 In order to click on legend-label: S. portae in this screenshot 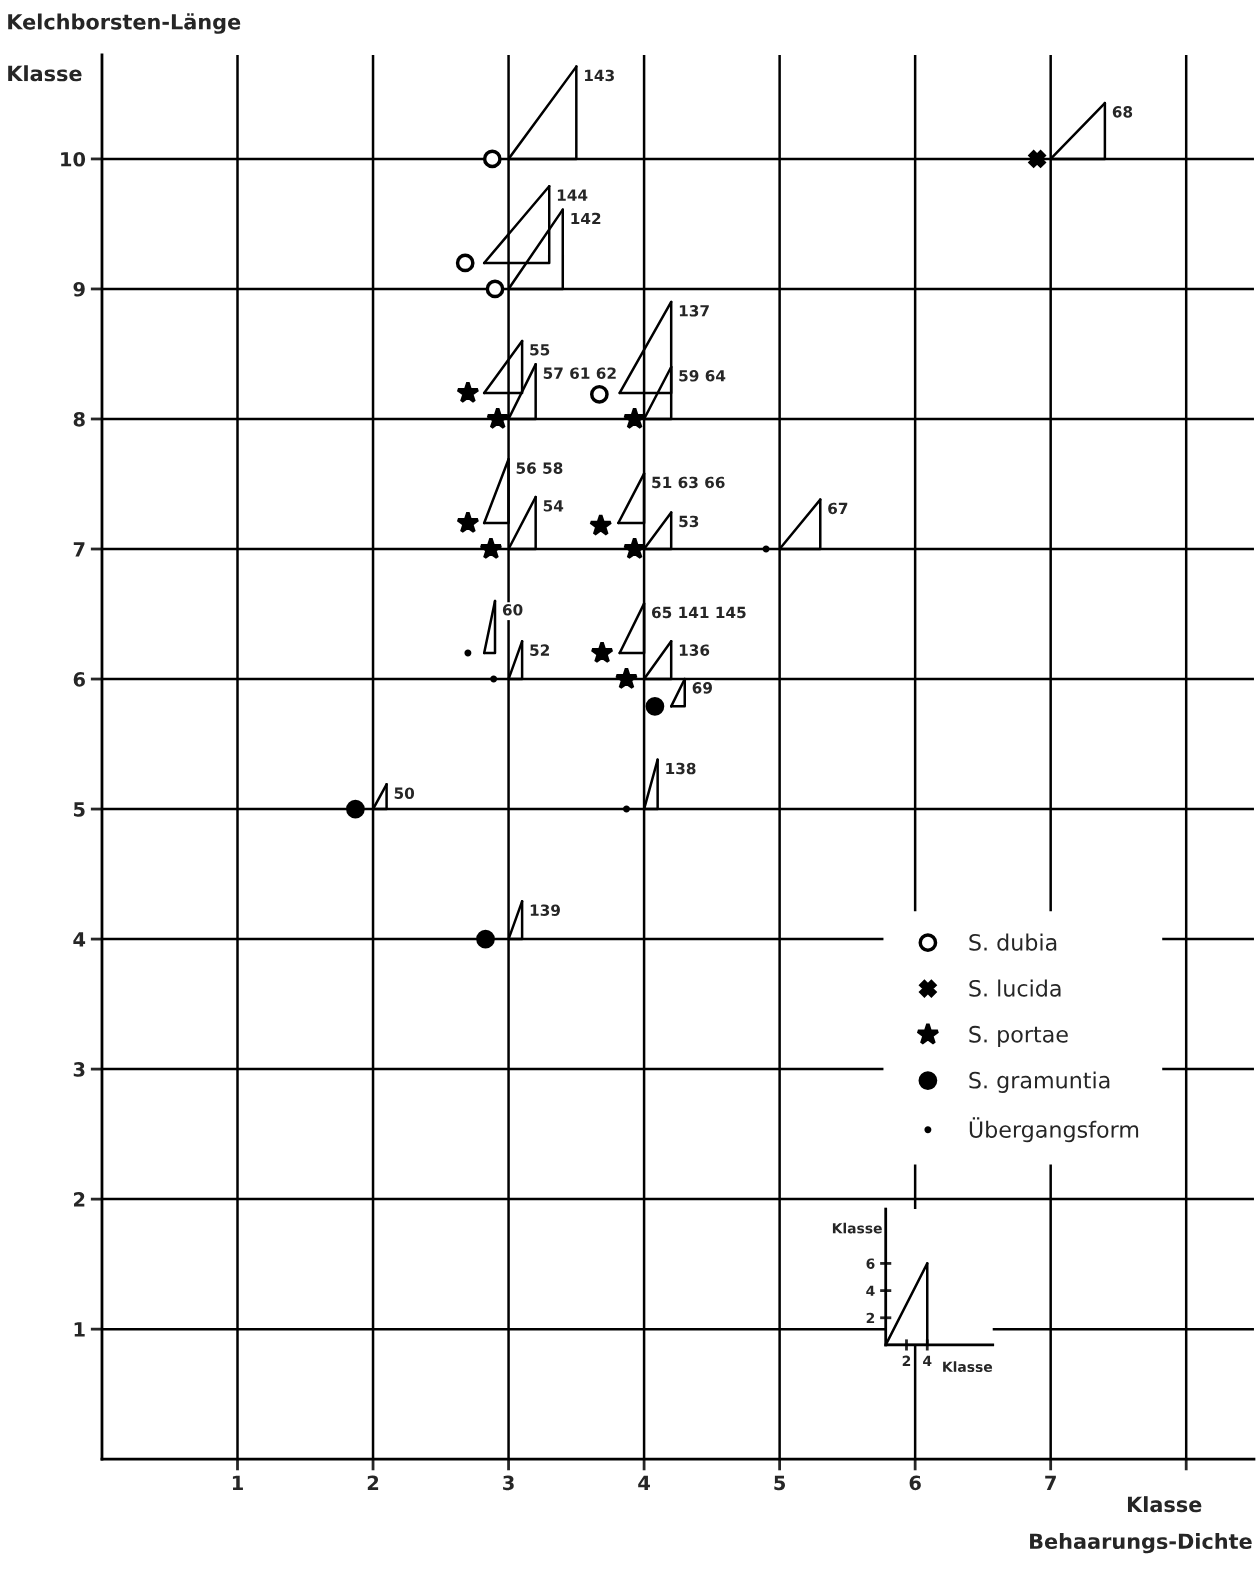, I will do `click(1018, 1036)`.